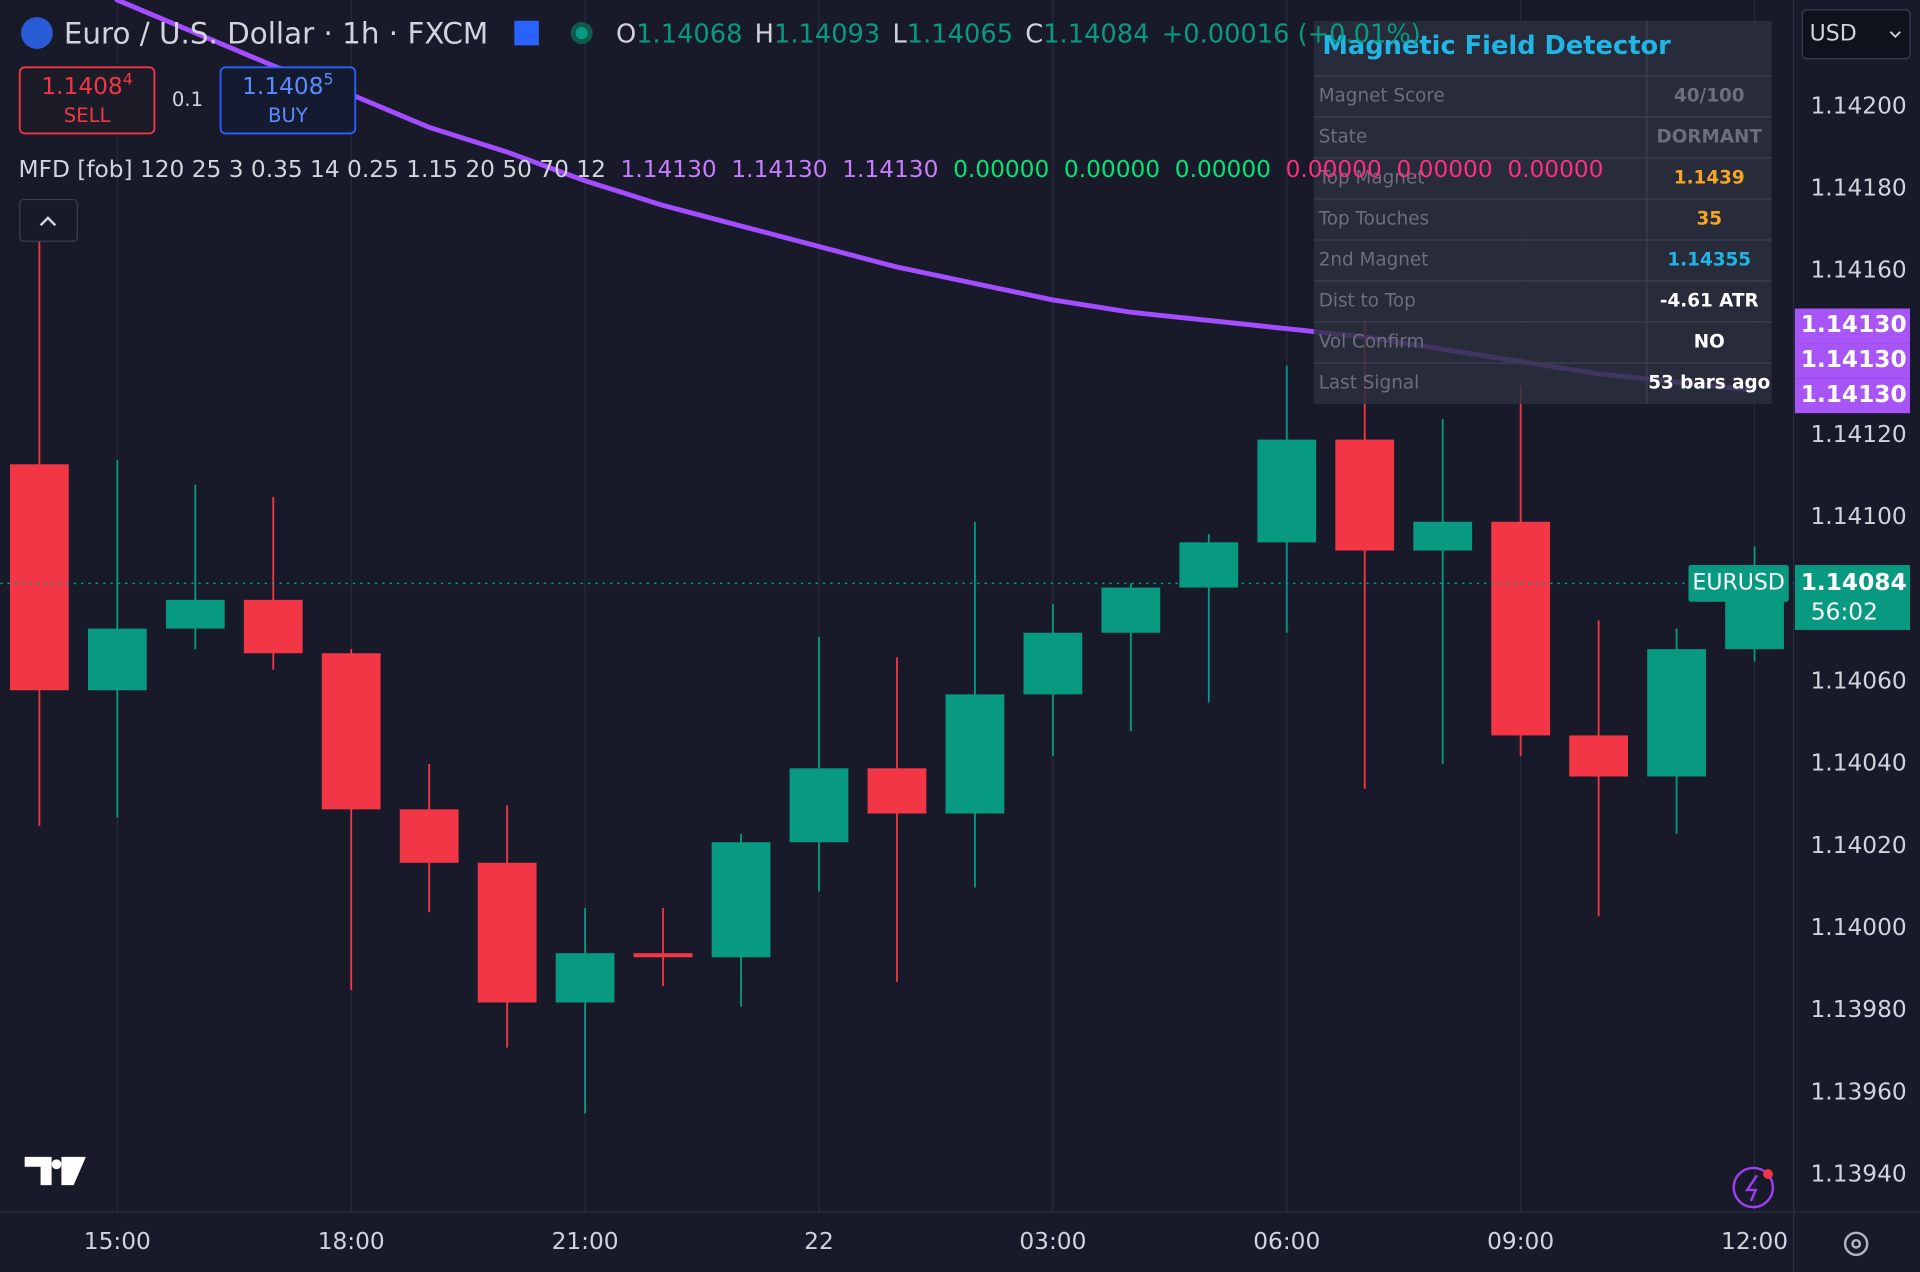 This screenshot has width=1920, height=1272. I want to click on y-tick-label: 1.14200, so click(1859, 105).